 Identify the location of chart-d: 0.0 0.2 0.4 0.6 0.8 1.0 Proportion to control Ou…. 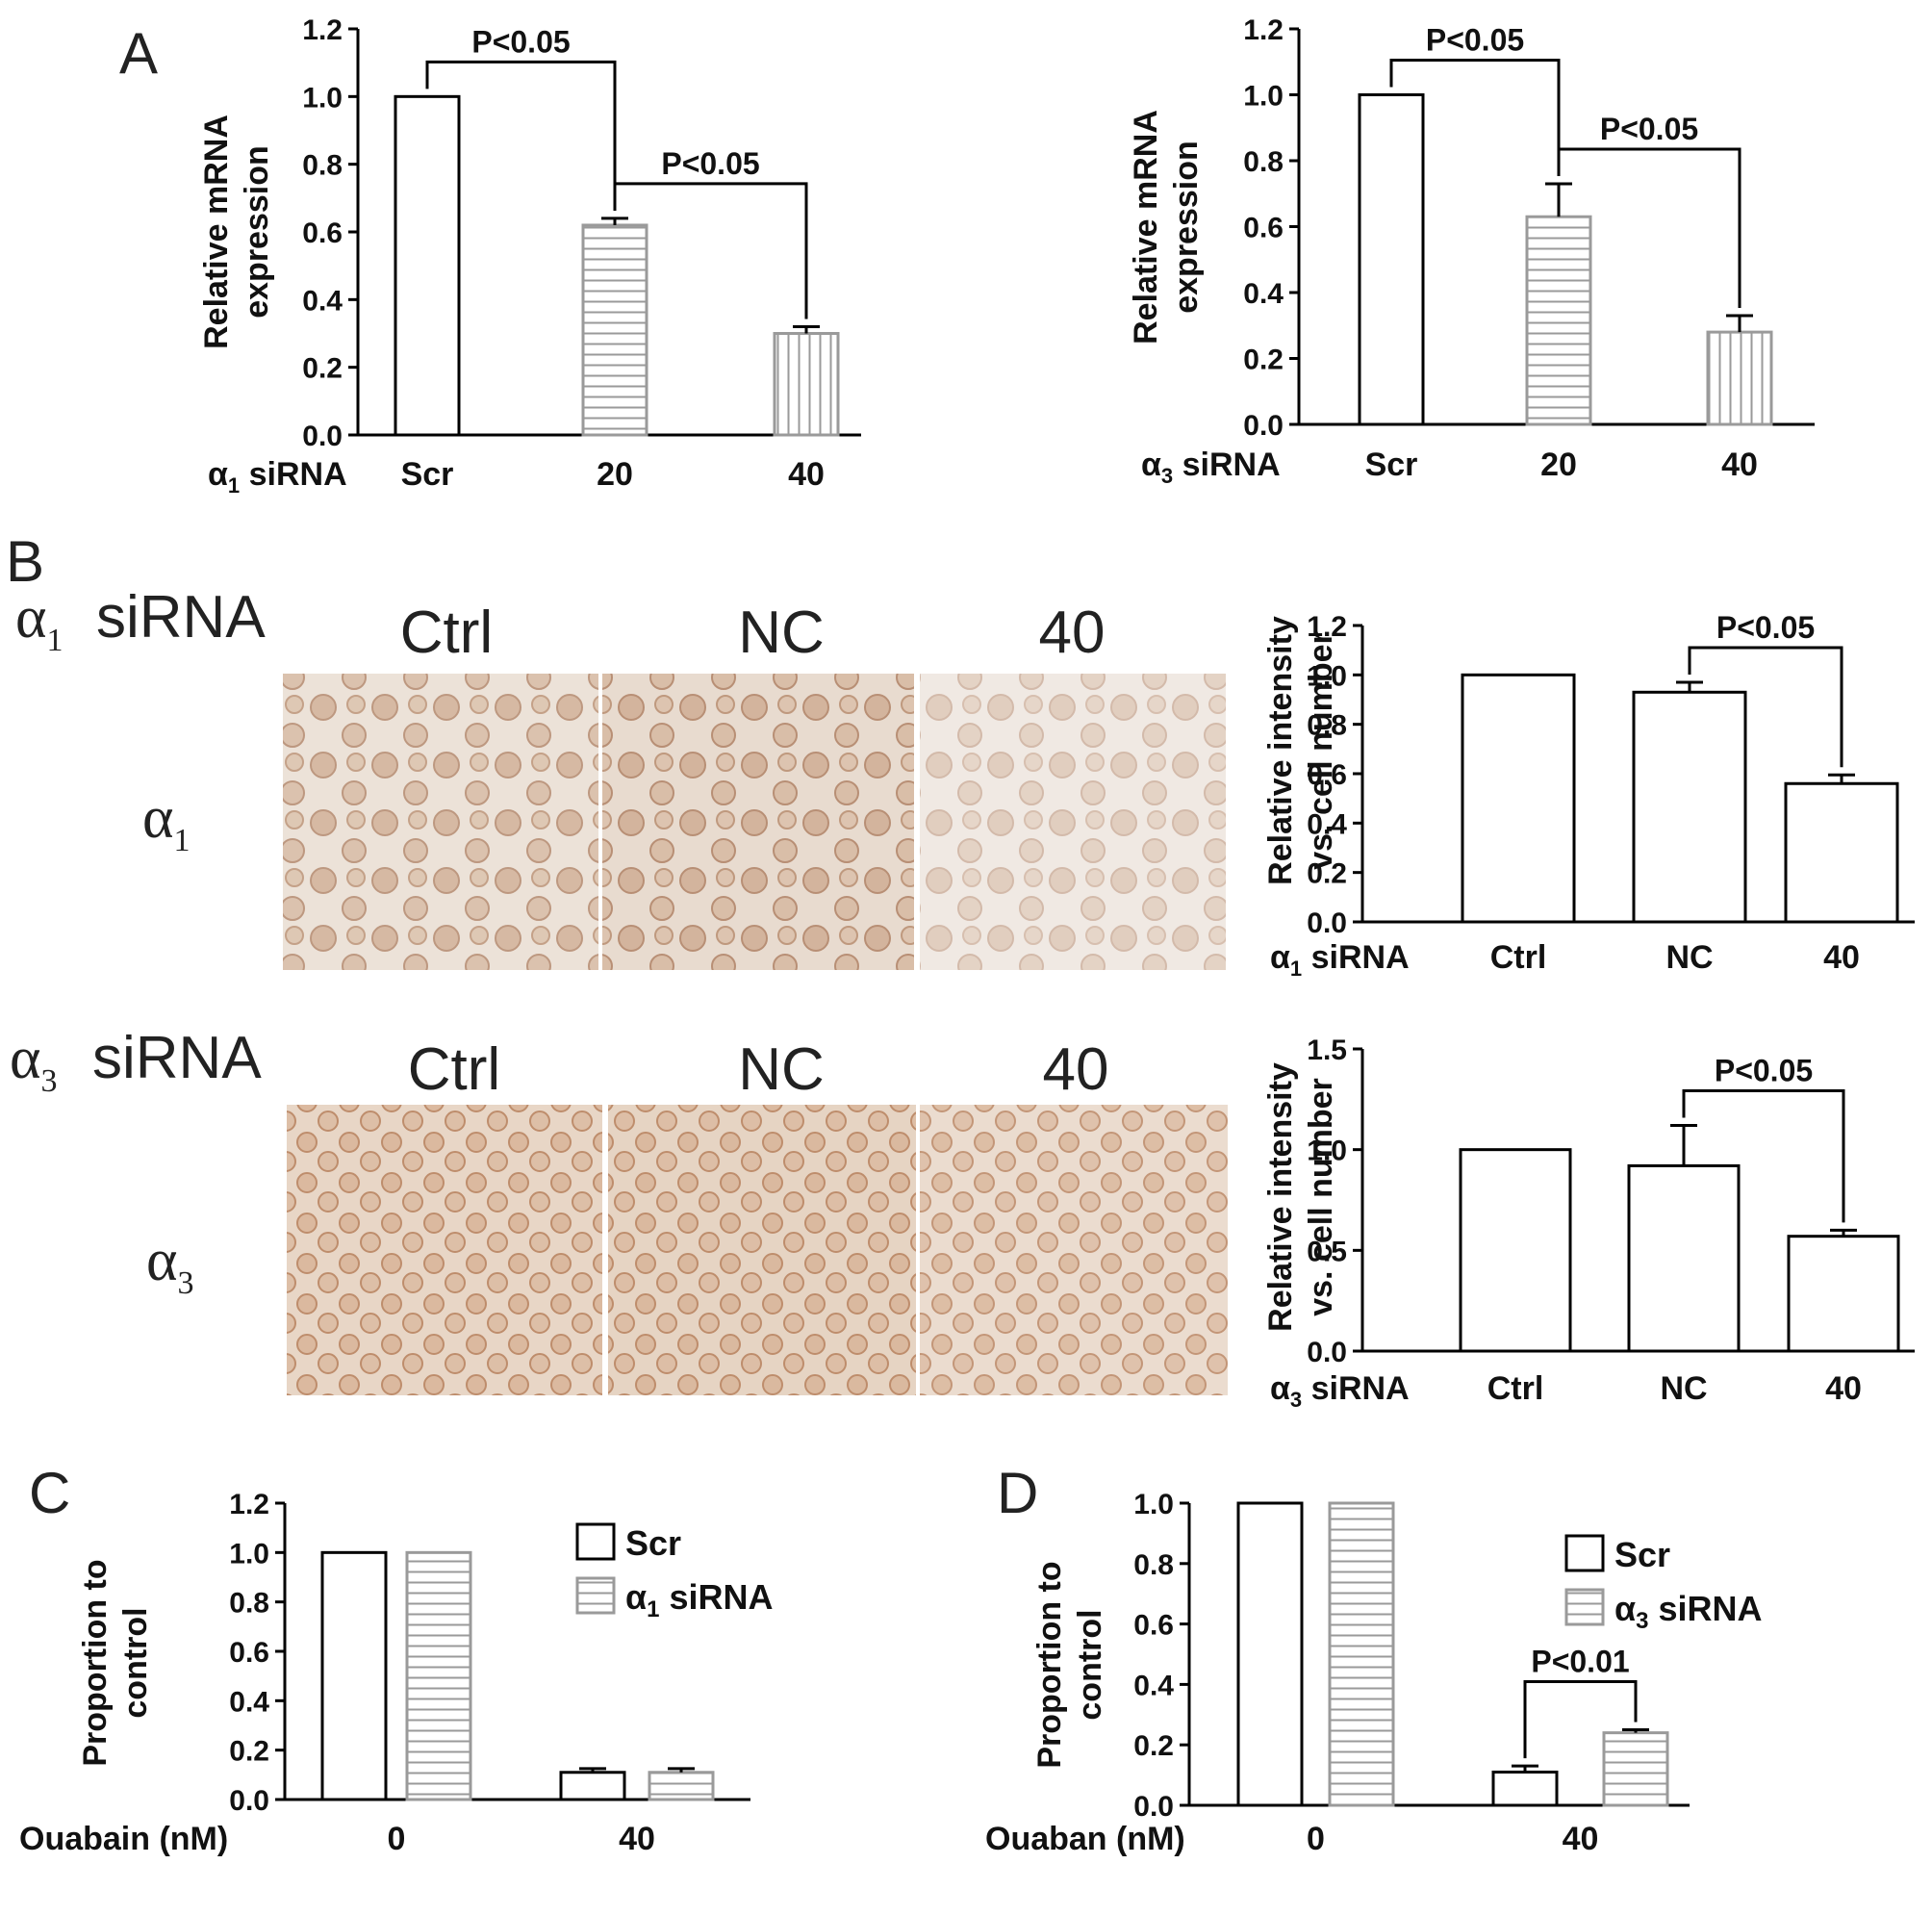
(1374, 1673).